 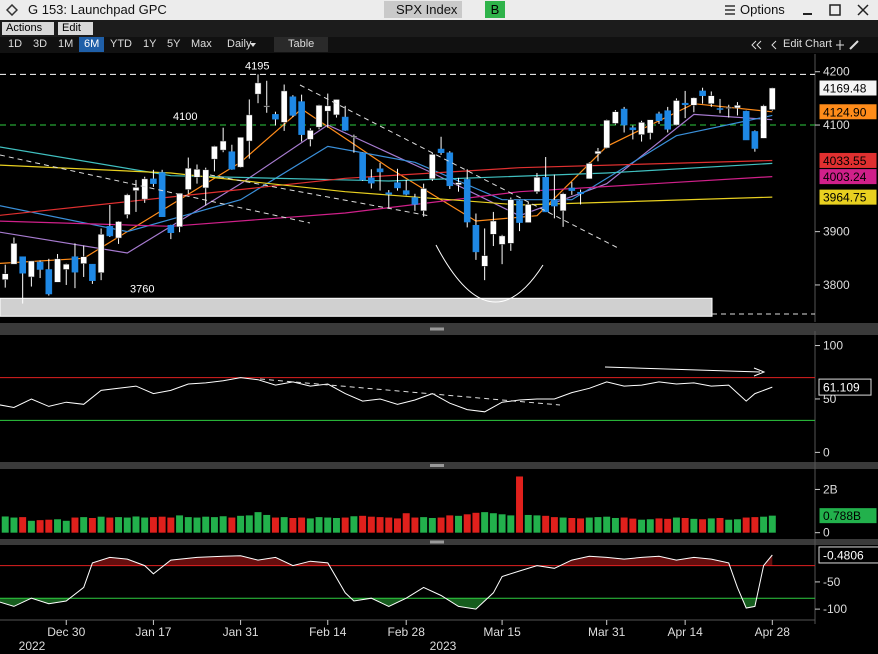 What do you see at coordinates (407, 632) in the screenshot?
I see `x-tick-label: Feb 28` at bounding box center [407, 632].